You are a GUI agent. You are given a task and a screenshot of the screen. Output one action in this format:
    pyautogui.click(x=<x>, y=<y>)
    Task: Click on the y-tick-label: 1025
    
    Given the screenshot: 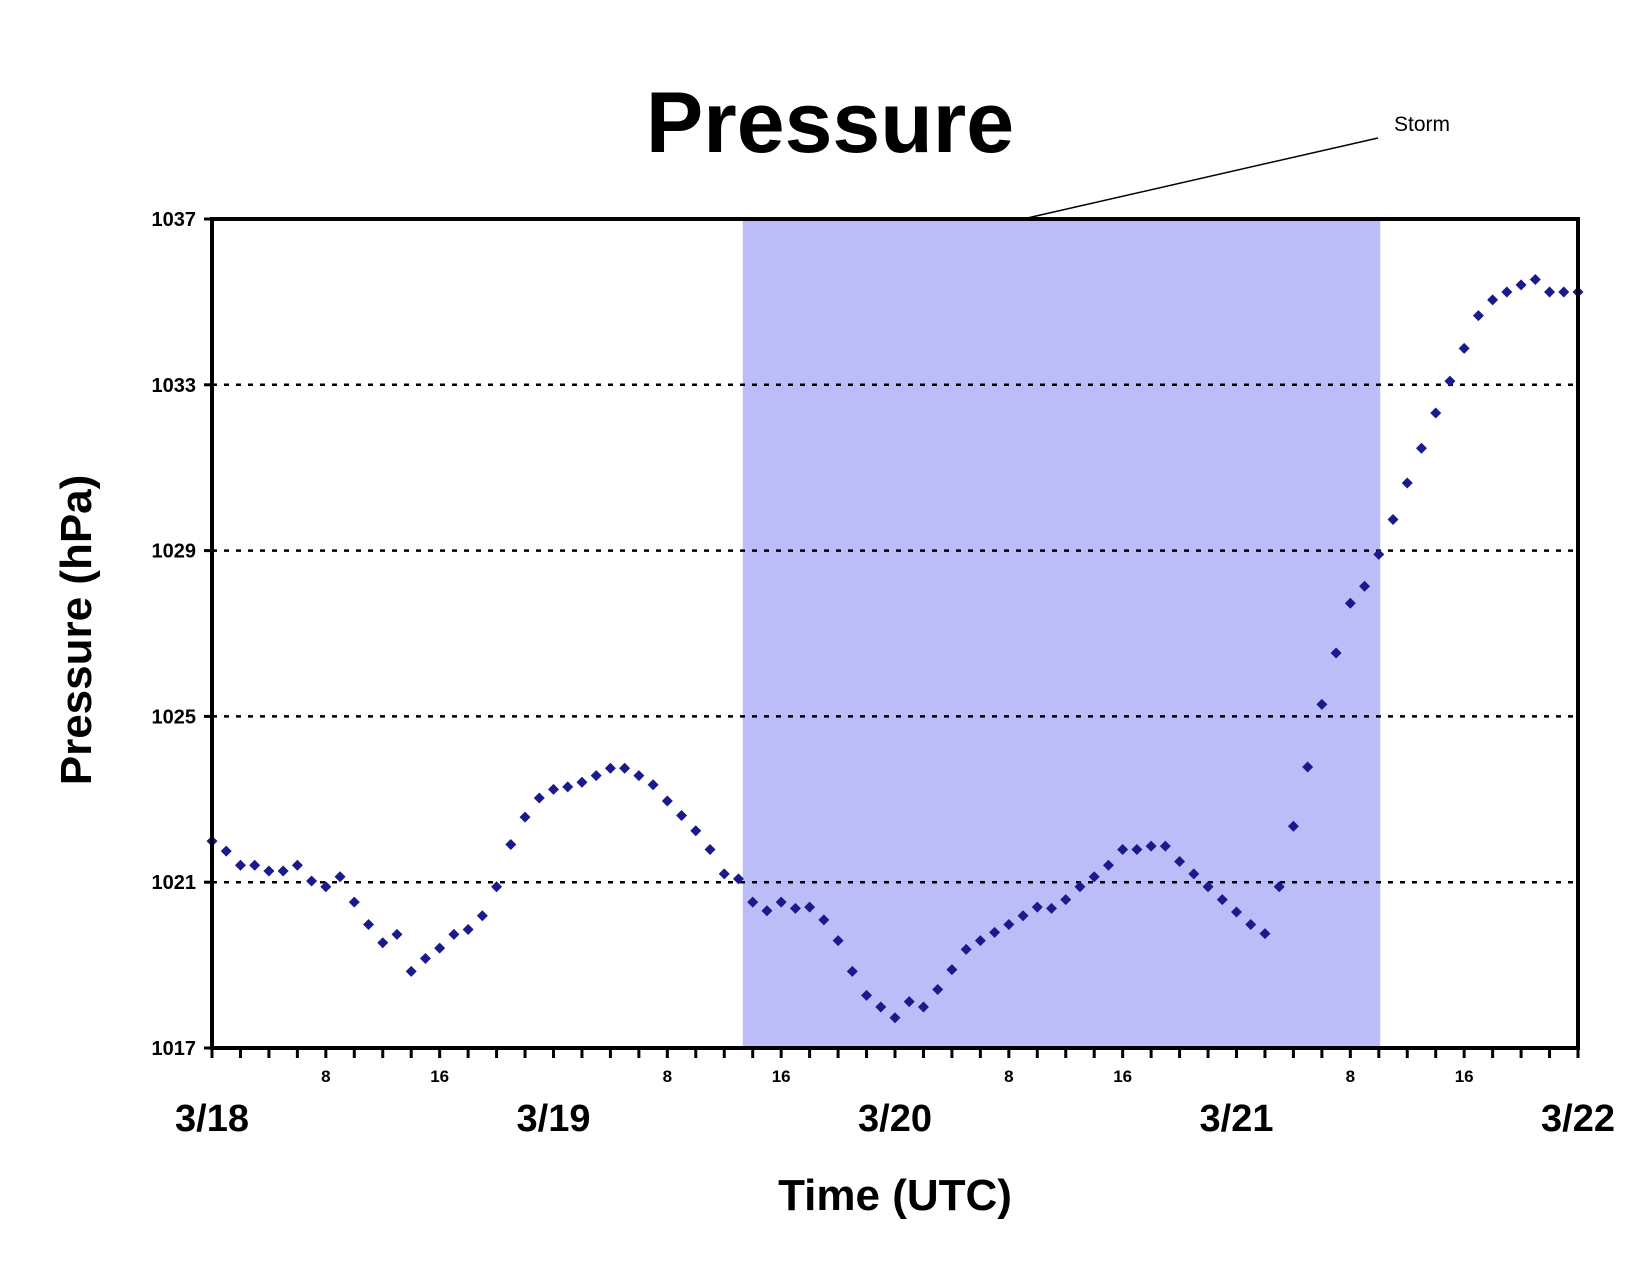 What is the action you would take?
    pyautogui.click(x=174, y=717)
    